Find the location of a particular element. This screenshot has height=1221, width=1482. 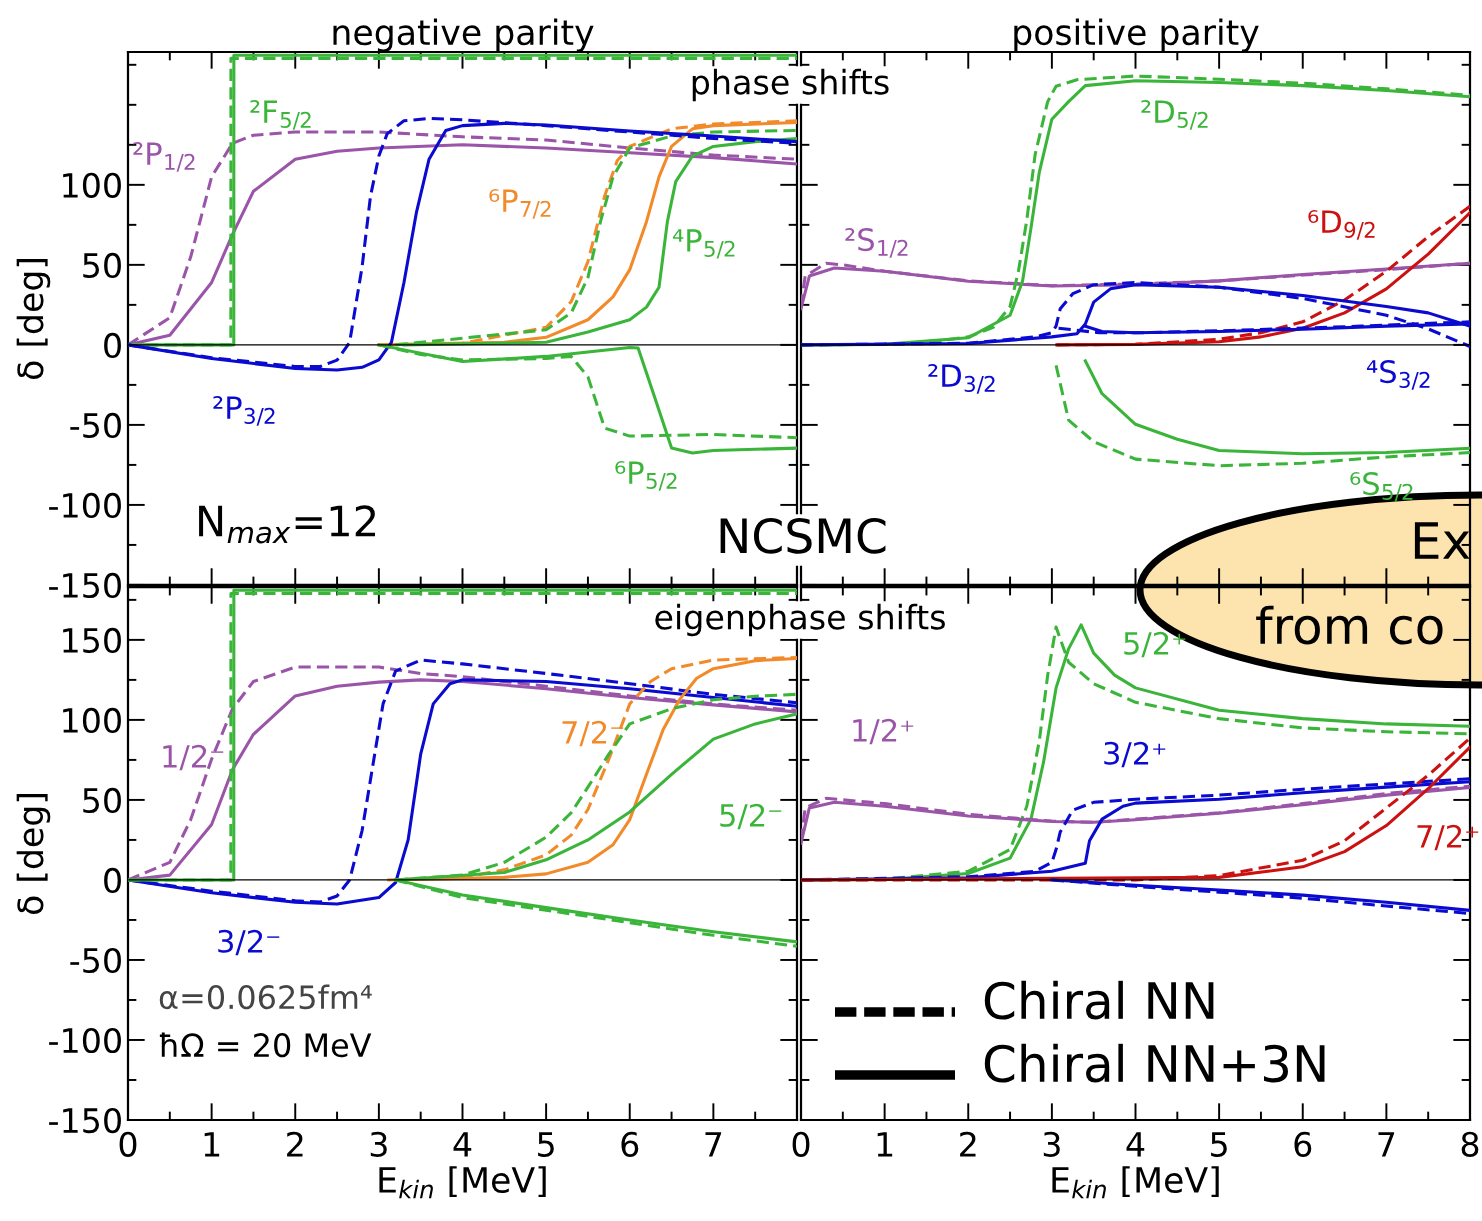

annotation: ²S$_{1/2}$ is located at coordinates (876, 243).